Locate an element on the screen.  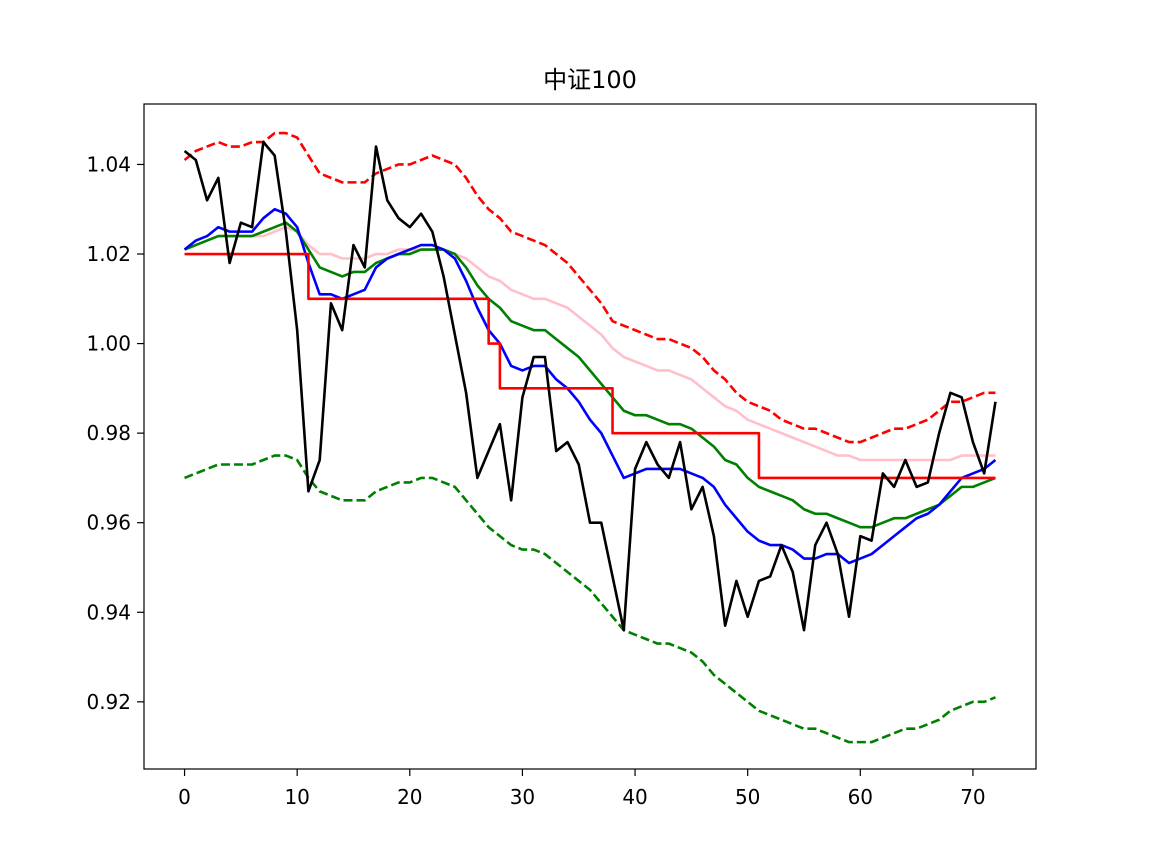
y-tick-label: 1.02 is located at coordinates (108, 254).